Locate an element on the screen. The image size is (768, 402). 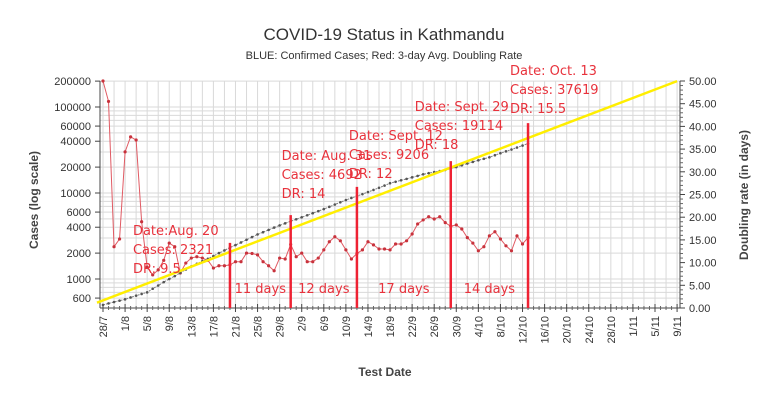
marker-annotation: Cases: 2321 is located at coordinates (173, 250).